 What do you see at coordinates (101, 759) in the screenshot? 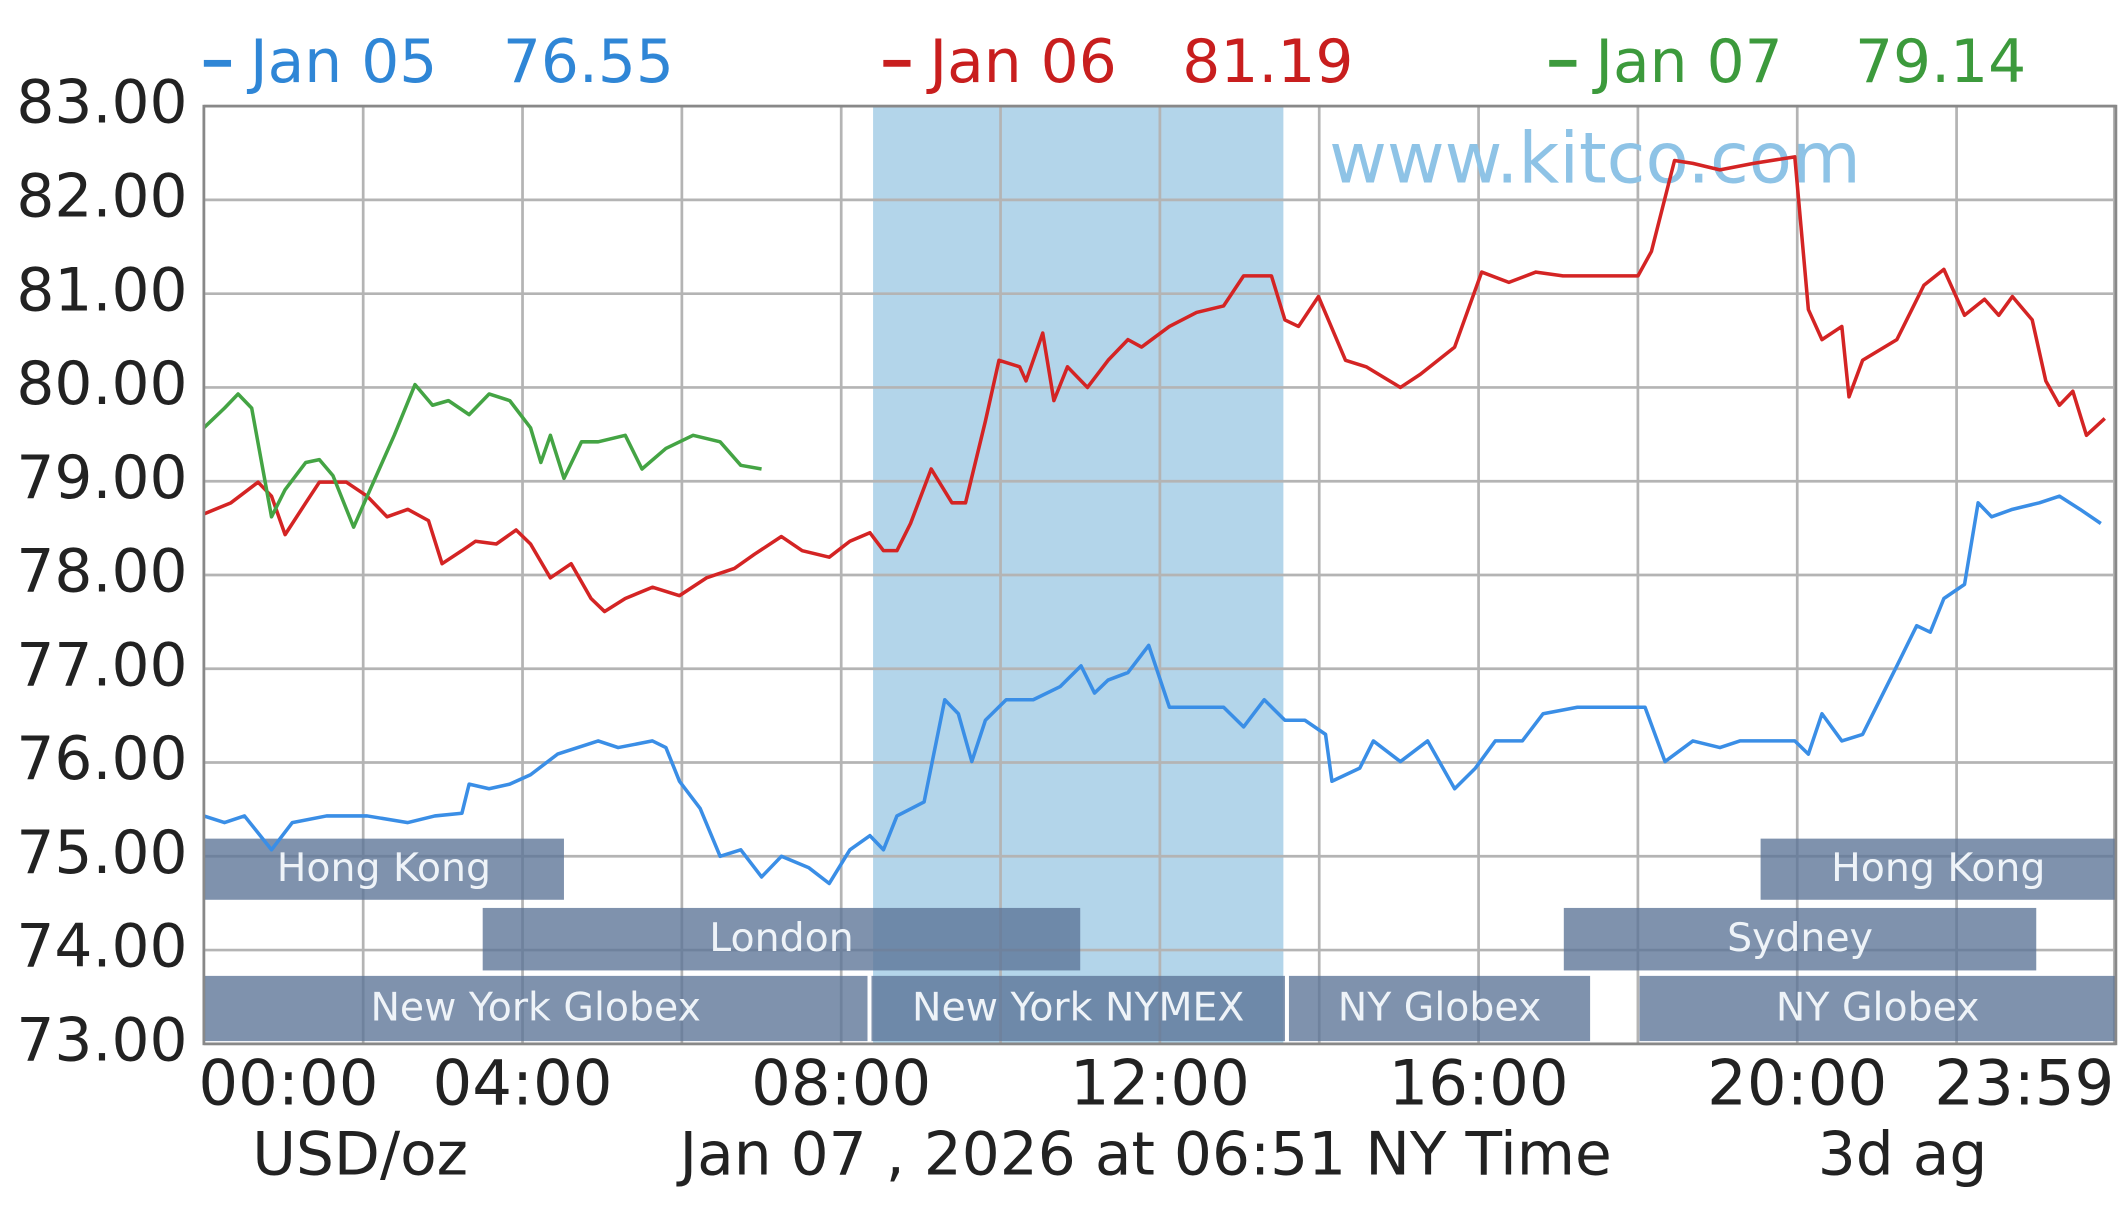
I see `y-tick-label: 76.00` at bounding box center [101, 759].